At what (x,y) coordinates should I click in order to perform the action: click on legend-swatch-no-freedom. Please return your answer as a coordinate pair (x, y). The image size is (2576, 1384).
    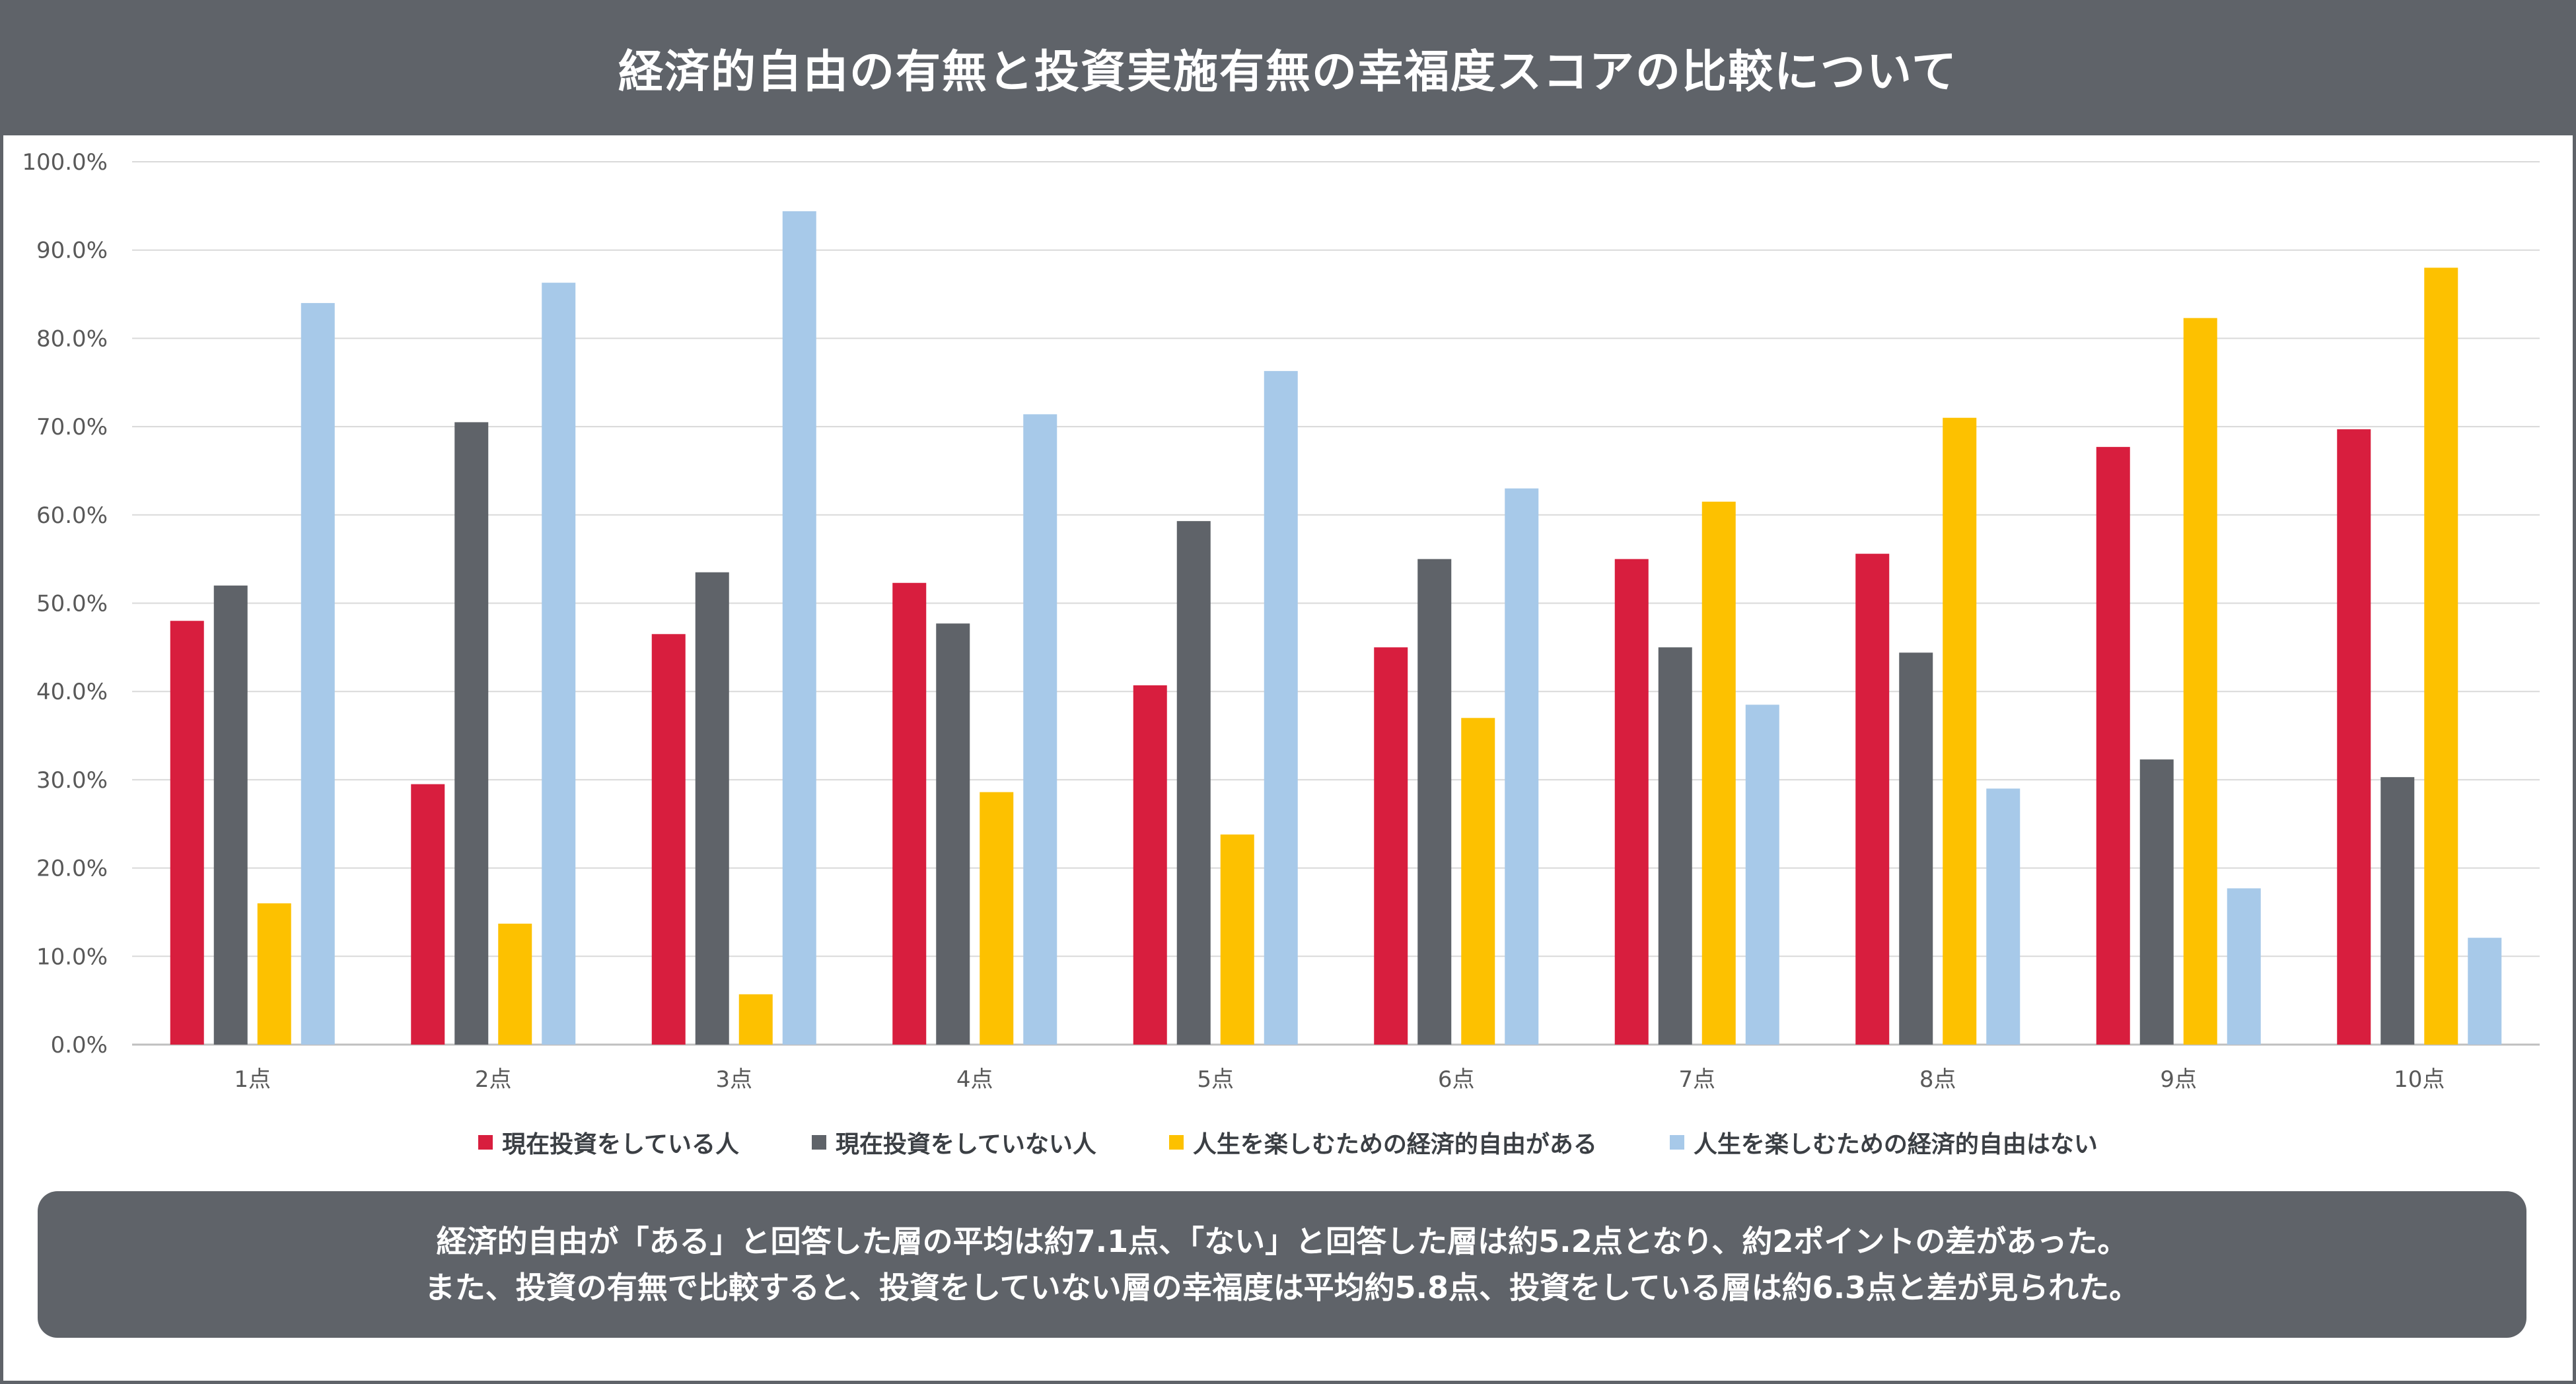
    Looking at the image, I should click on (1677, 1143).